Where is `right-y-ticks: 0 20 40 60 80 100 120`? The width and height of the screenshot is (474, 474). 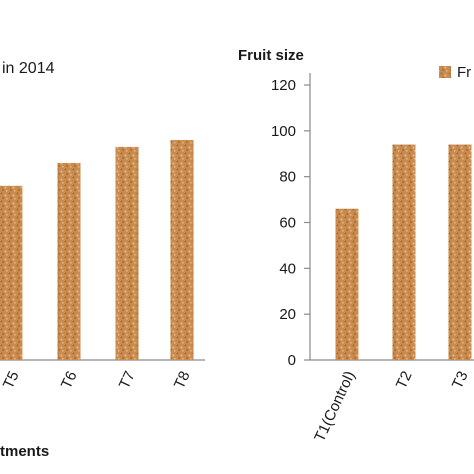 right-y-ticks: 0 20 40 60 80 100 120 is located at coordinates (290, 223).